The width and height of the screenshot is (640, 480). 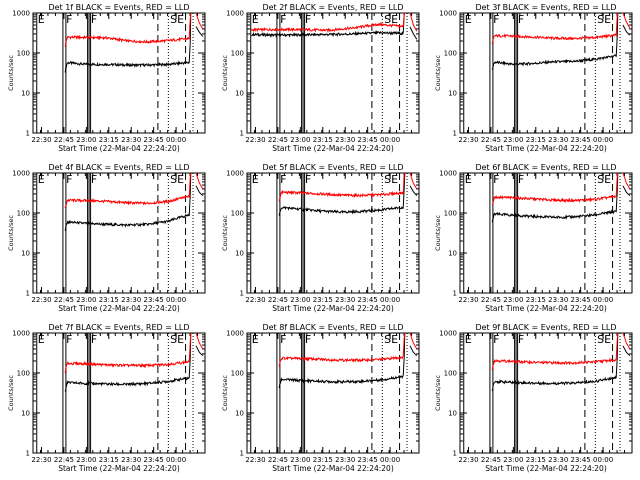 What do you see at coordinates (118, 7) in the screenshot?
I see `panel-title: Det 1f BLACK = Events, RED = LLD` at bounding box center [118, 7].